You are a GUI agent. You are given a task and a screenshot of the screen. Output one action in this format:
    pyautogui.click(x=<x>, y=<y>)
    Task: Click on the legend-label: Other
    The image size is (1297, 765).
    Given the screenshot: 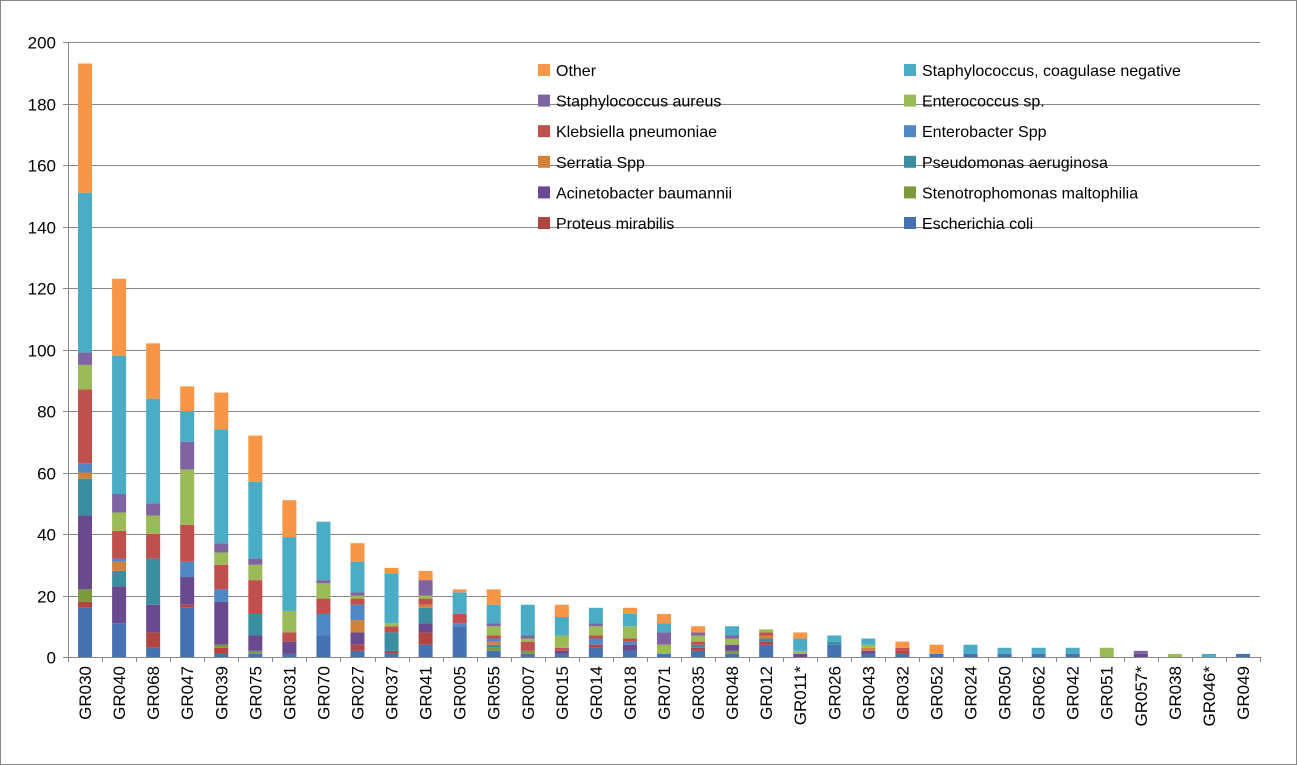 What is the action you would take?
    pyautogui.click(x=576, y=71)
    